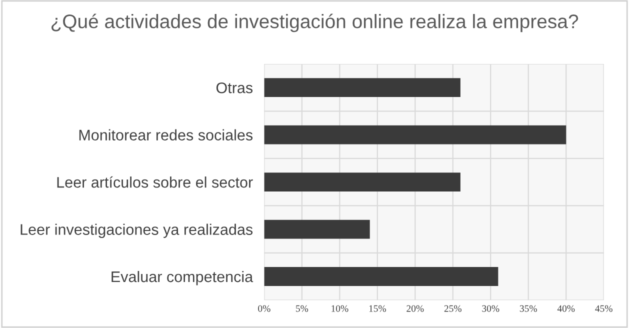 Image resolution: width=629 pixels, height=328 pixels. I want to click on x-tick-label: 30%, so click(491, 308).